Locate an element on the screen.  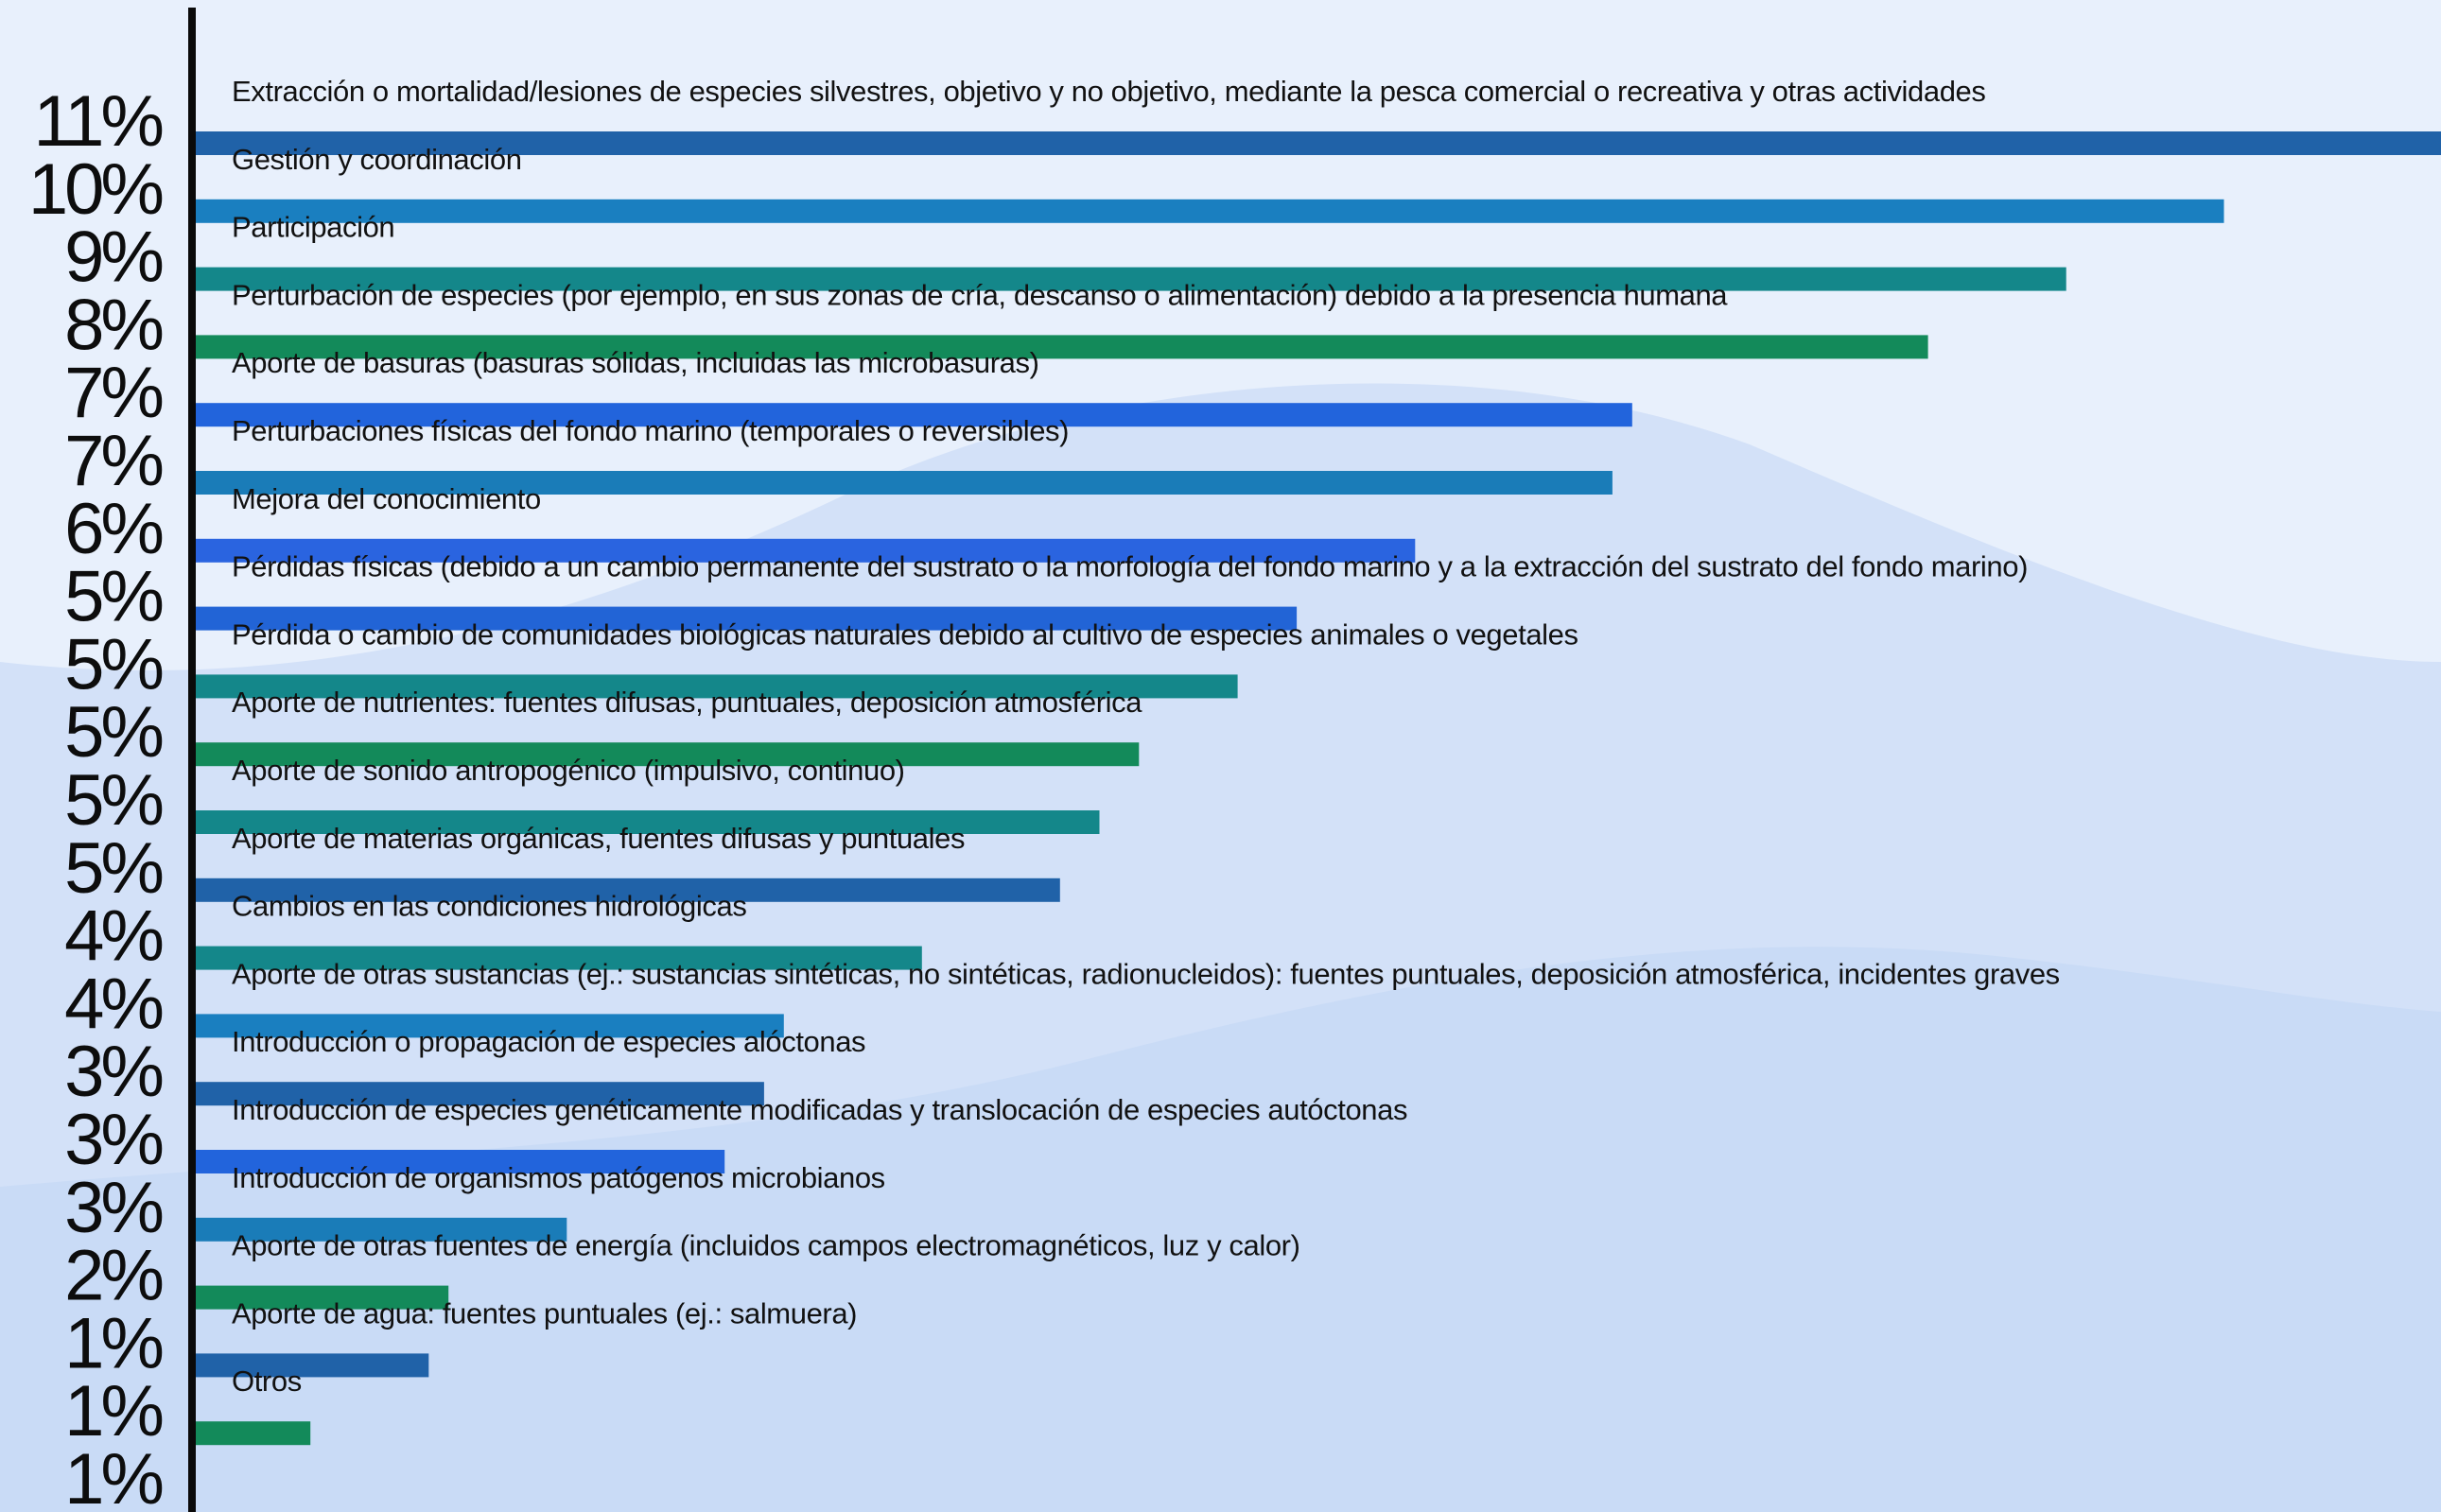
percent-label-17: 3% is located at coordinates (113, 1208).